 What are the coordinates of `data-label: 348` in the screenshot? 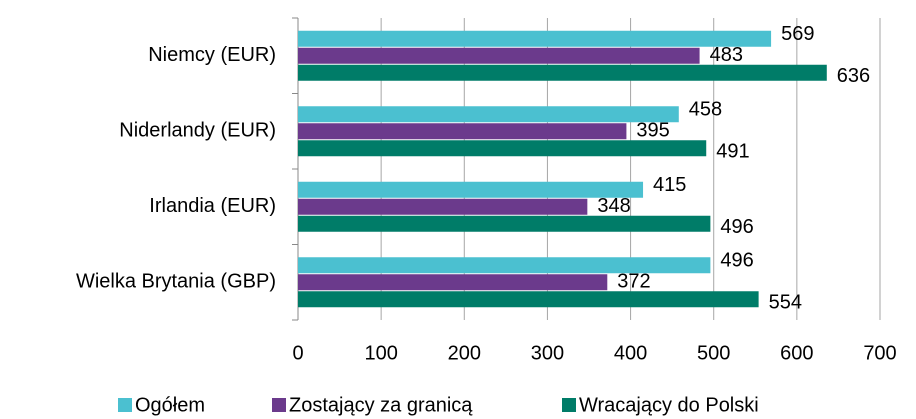 It's located at (613, 206).